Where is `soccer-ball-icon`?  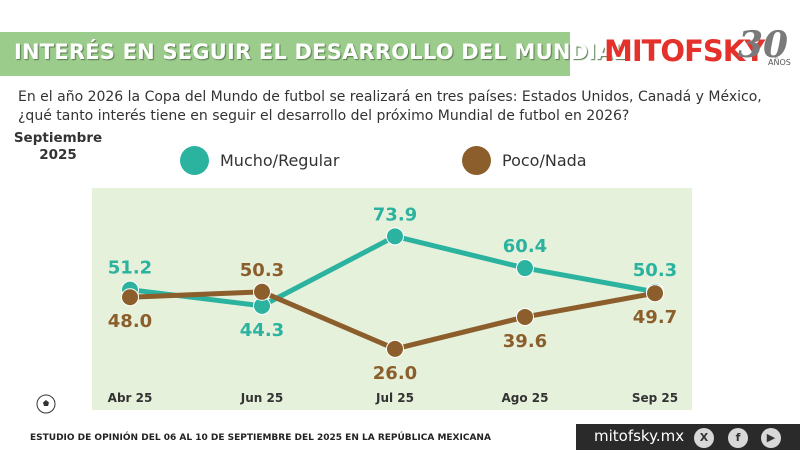
soccer-ball-icon is located at coordinates (46, 404).